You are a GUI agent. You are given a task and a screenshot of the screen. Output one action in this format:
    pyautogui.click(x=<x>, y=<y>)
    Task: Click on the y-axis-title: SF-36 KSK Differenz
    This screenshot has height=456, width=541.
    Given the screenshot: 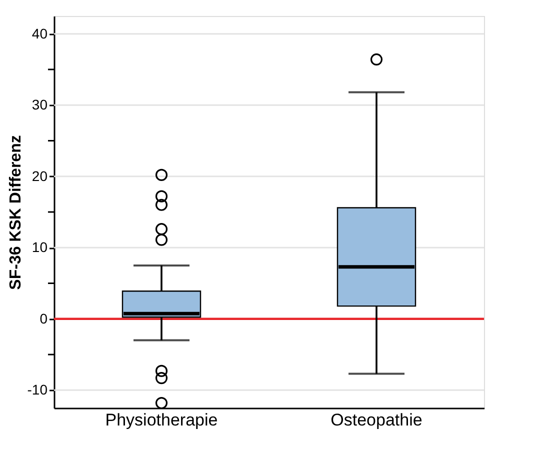 What is the action you would take?
    pyautogui.click(x=15, y=212)
    